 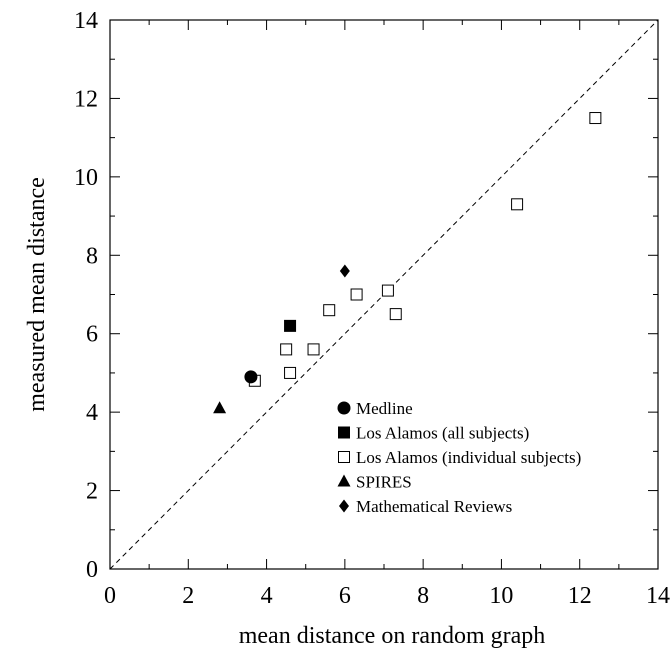 What do you see at coordinates (580, 596) in the screenshot?
I see `x-tick-label: 12` at bounding box center [580, 596].